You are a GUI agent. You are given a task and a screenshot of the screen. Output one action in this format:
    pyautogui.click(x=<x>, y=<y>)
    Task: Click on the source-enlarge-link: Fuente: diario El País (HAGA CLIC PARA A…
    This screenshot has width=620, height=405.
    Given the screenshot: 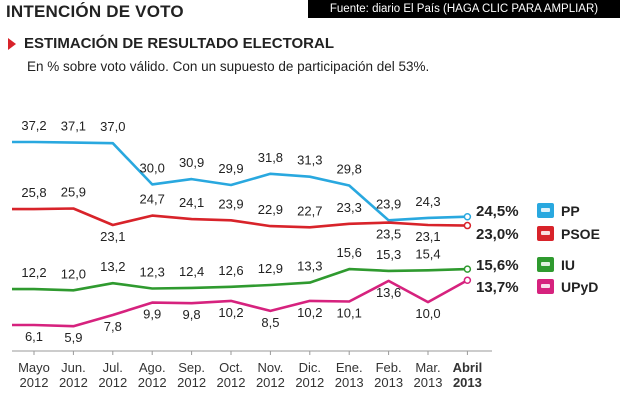 What is the action you would take?
    pyautogui.click(x=464, y=9)
    